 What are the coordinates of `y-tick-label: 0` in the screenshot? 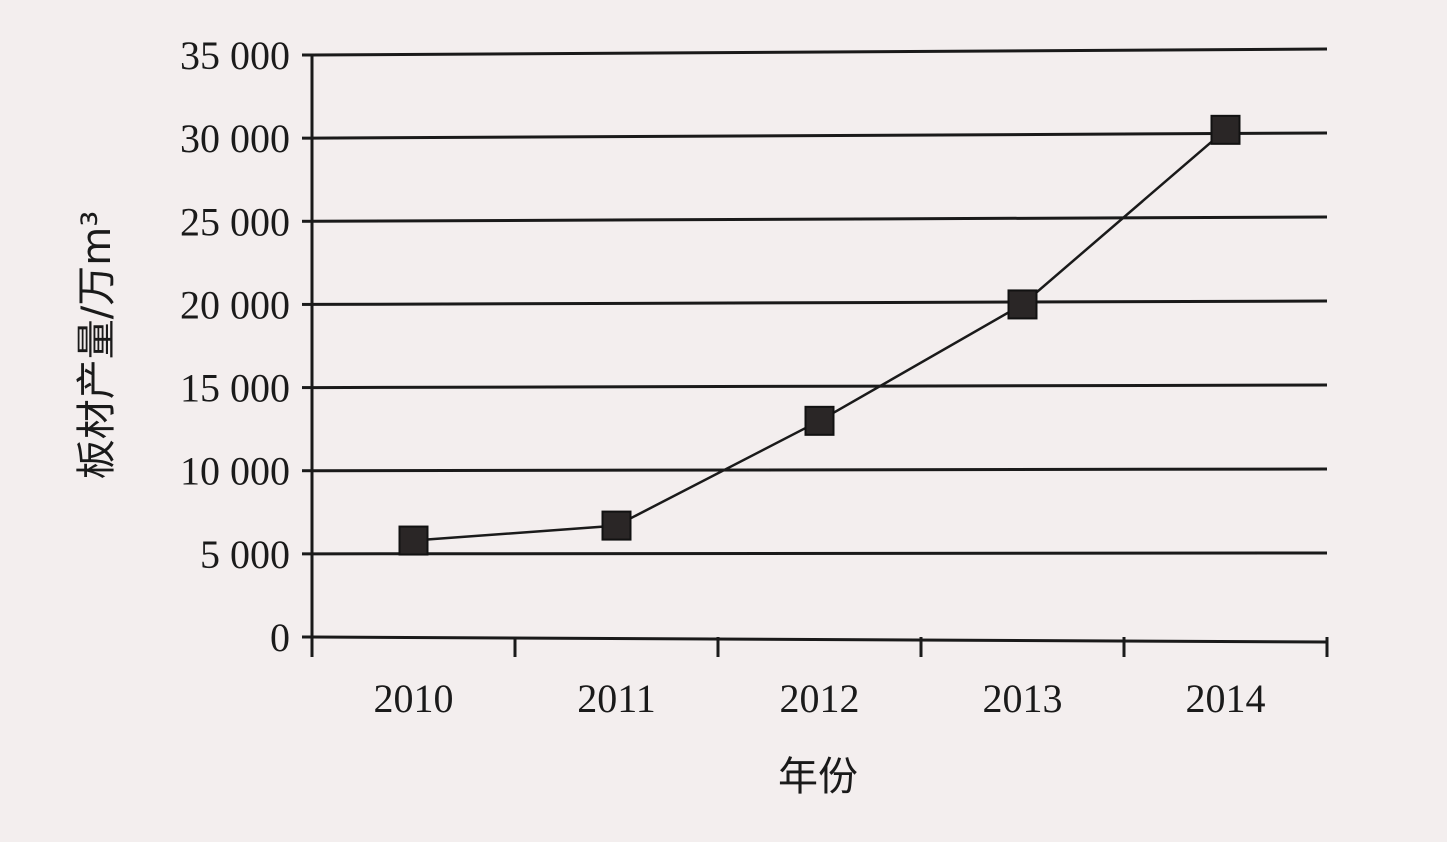 It's located at (280, 637).